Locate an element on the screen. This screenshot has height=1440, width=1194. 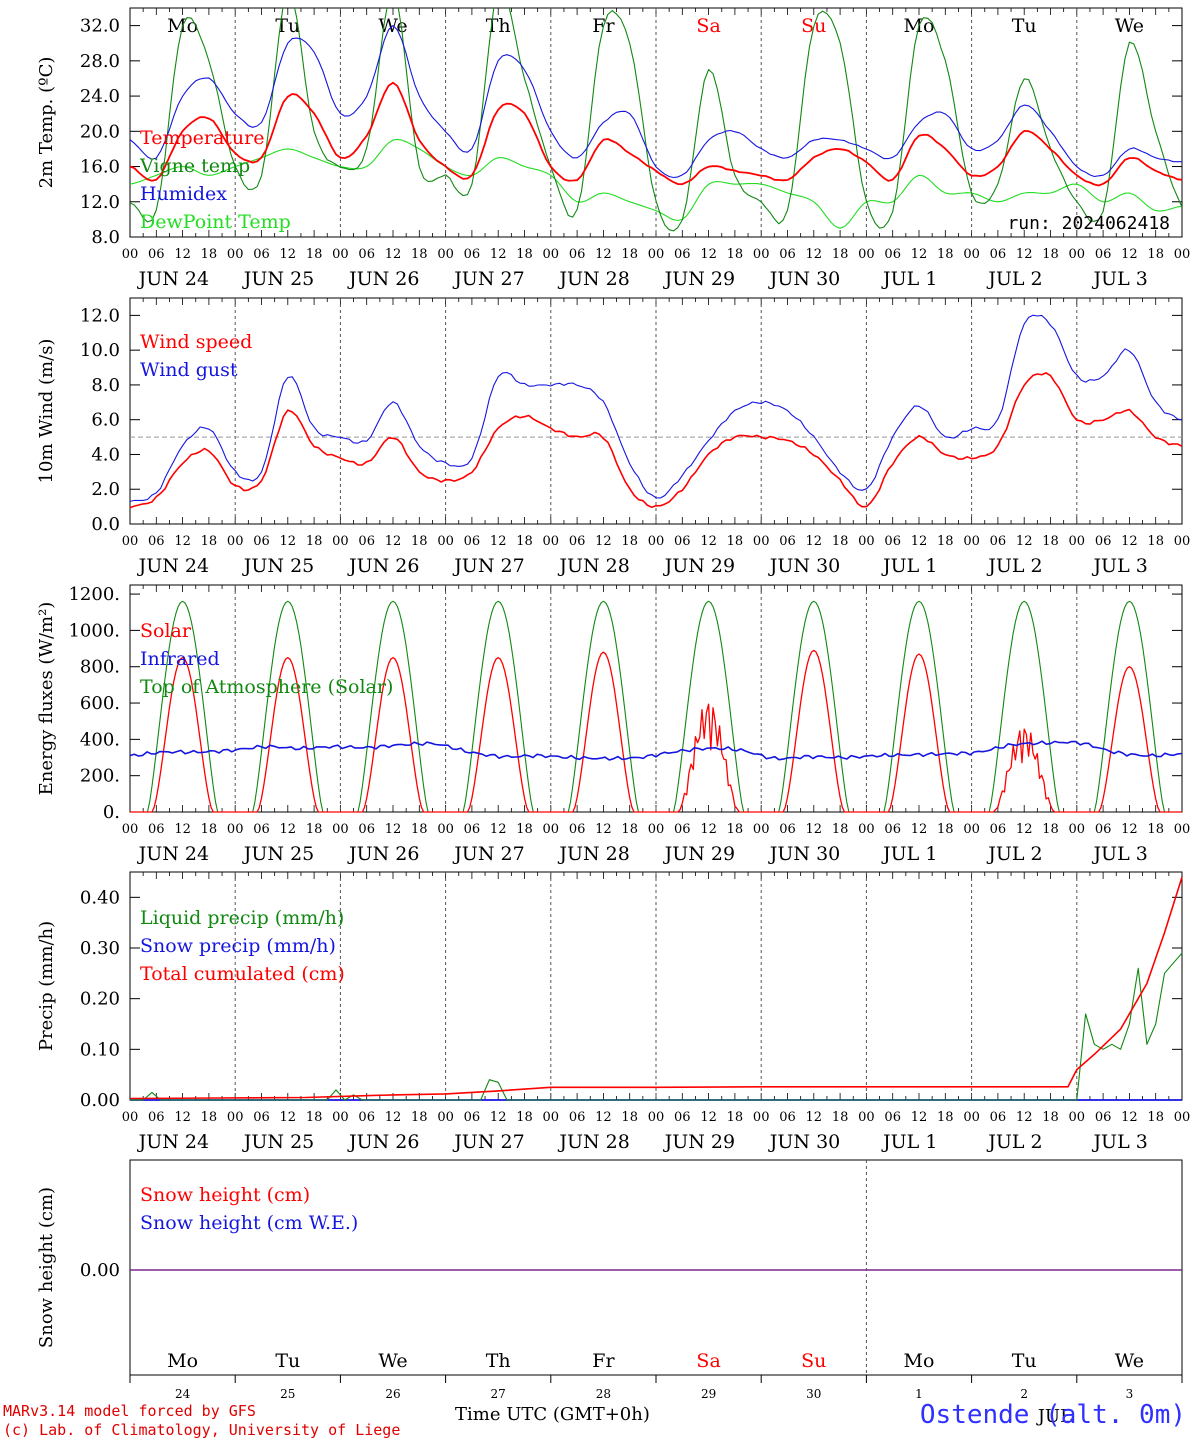
panel-1-date-label: JUN 30 is located at coordinates (804, 279).